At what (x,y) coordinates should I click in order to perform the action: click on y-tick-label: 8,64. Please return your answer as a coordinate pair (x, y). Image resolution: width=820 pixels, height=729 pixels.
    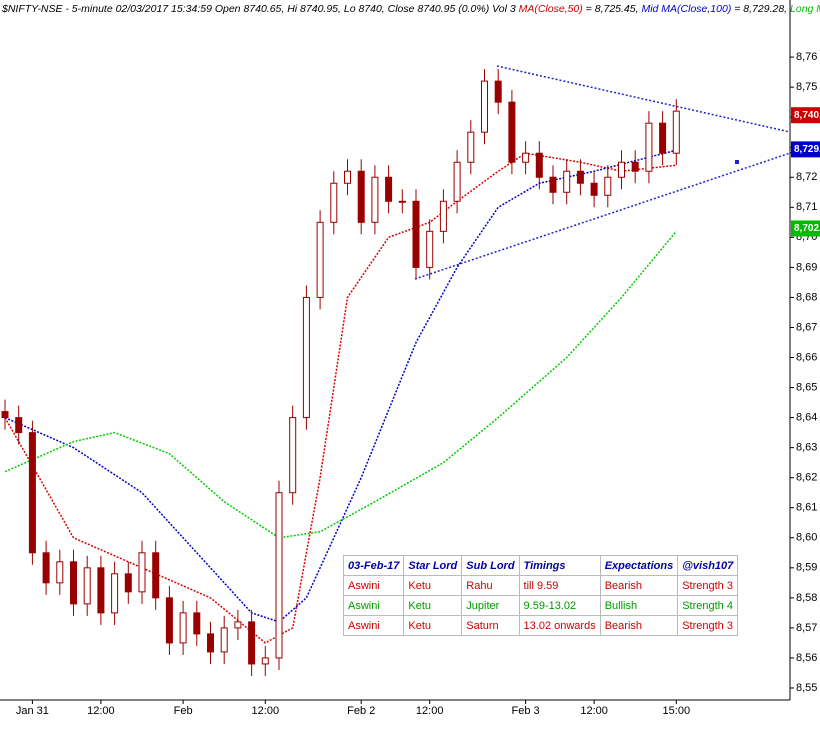
    Looking at the image, I should click on (806, 418).